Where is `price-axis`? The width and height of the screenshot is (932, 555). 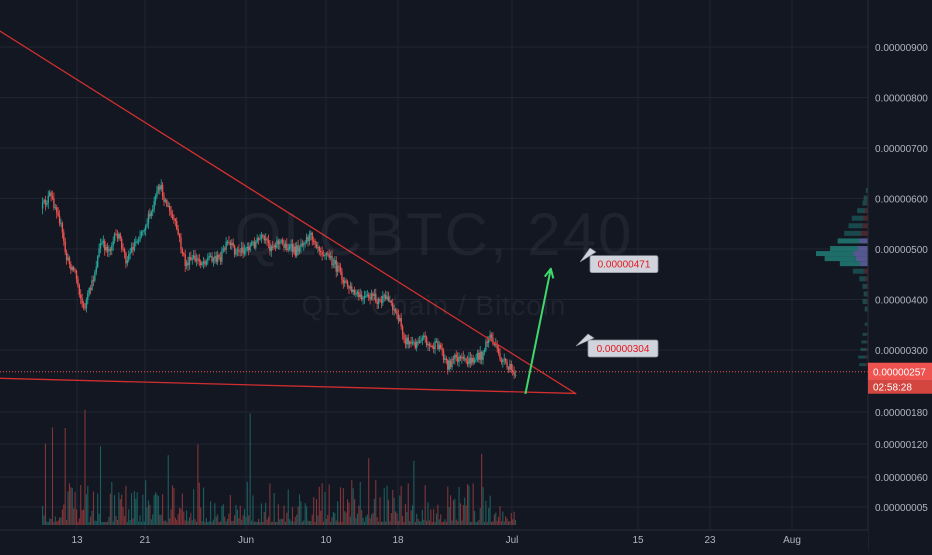 price-axis is located at coordinates (900, 275).